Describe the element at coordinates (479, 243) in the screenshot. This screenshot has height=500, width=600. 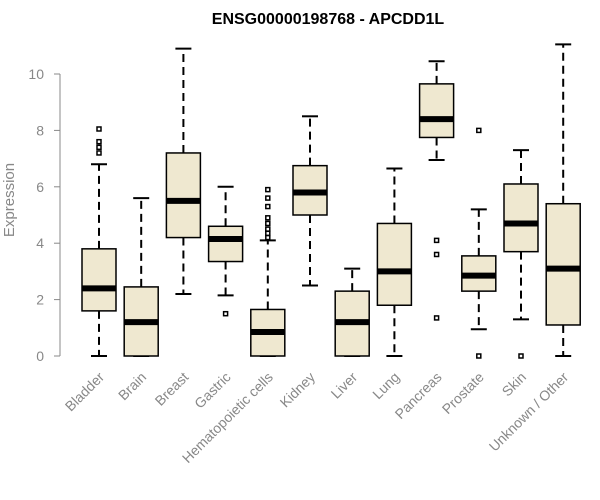
I see `box-prostate` at that location.